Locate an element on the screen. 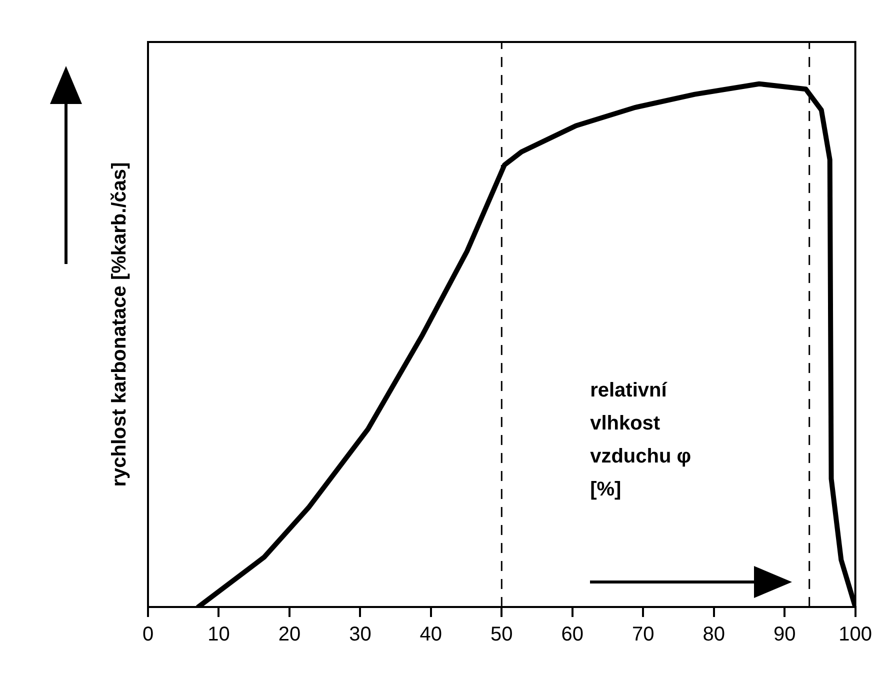  x-tick-label: 20 is located at coordinates (289, 635).